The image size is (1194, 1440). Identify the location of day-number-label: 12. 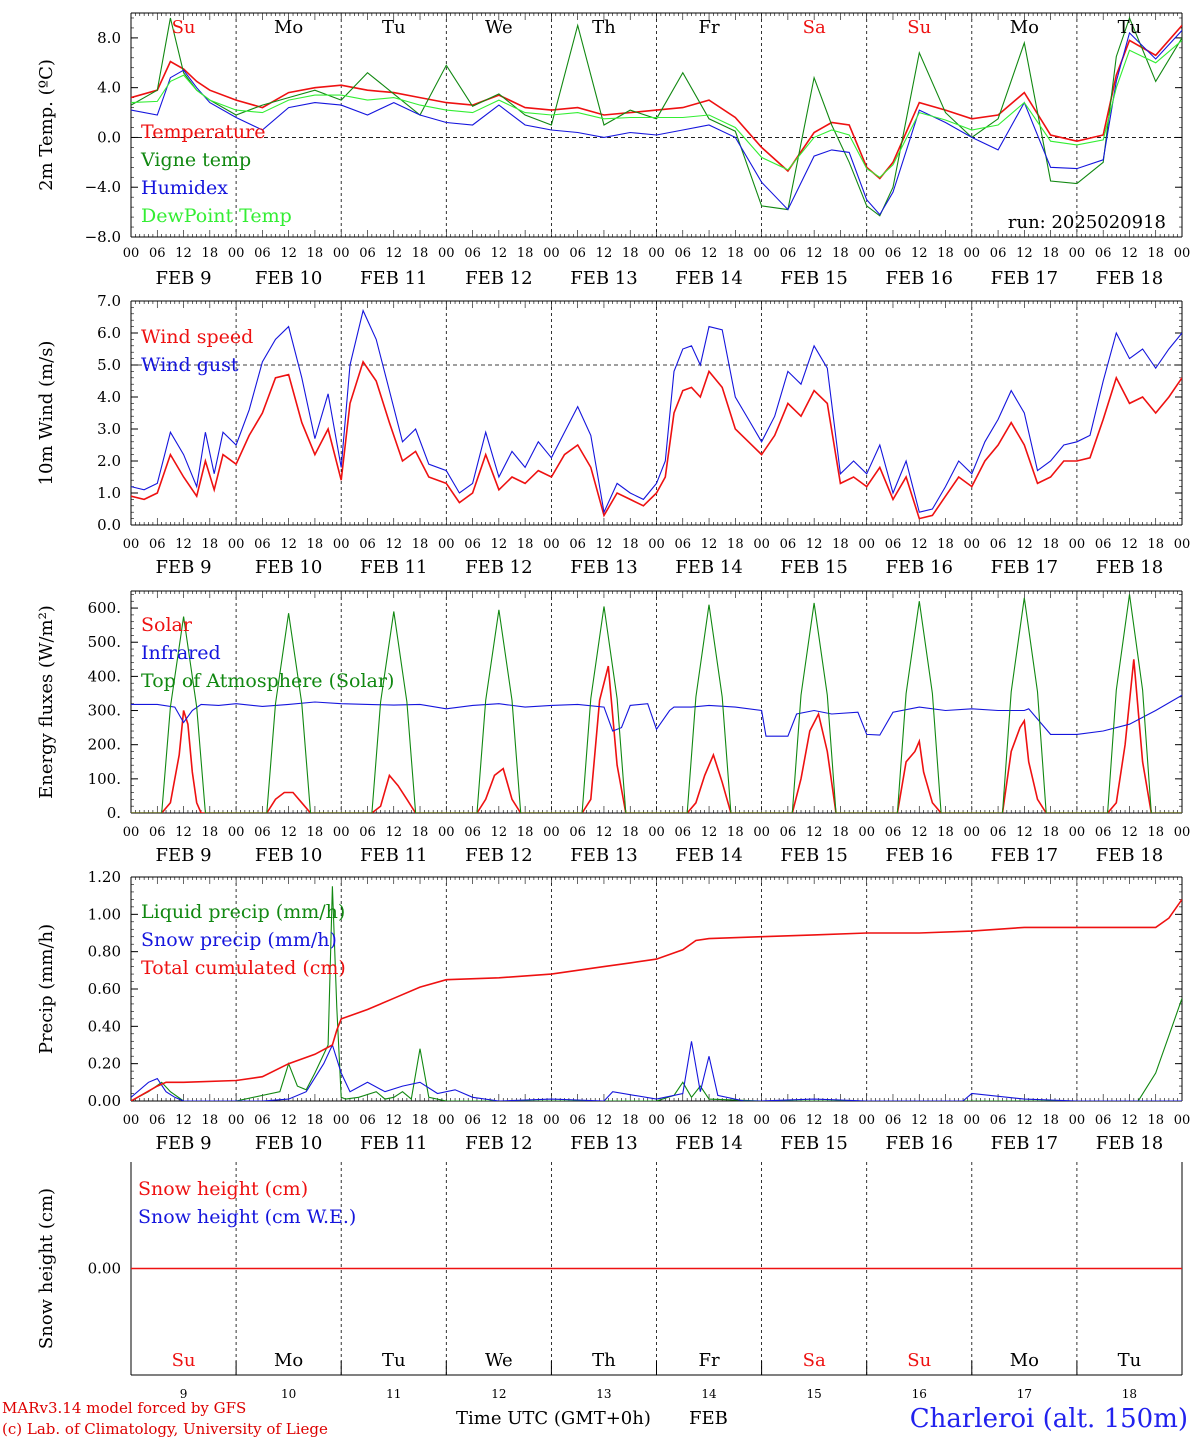
(498, 1394).